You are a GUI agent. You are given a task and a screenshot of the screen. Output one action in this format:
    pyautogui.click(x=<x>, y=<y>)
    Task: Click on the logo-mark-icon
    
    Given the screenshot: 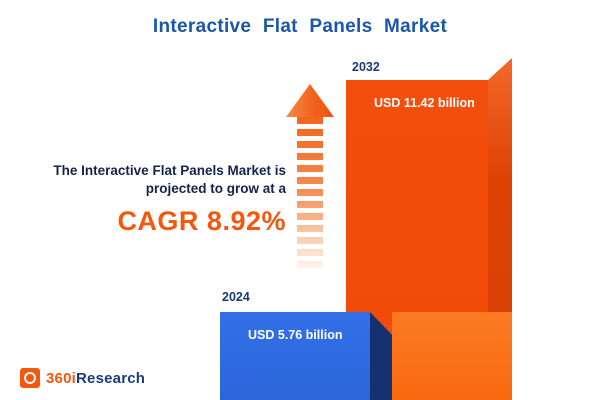 What is the action you would take?
    pyautogui.click(x=30, y=378)
    